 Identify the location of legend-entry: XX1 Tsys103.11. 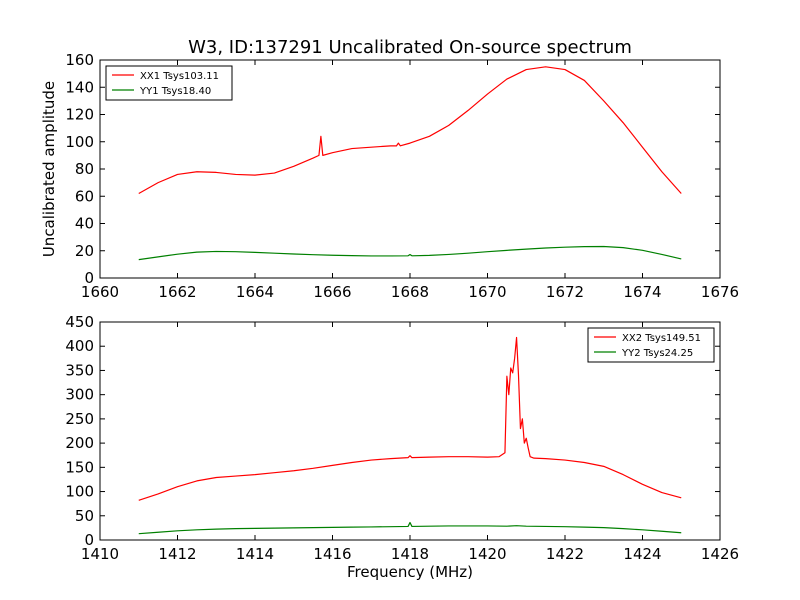
(179, 76).